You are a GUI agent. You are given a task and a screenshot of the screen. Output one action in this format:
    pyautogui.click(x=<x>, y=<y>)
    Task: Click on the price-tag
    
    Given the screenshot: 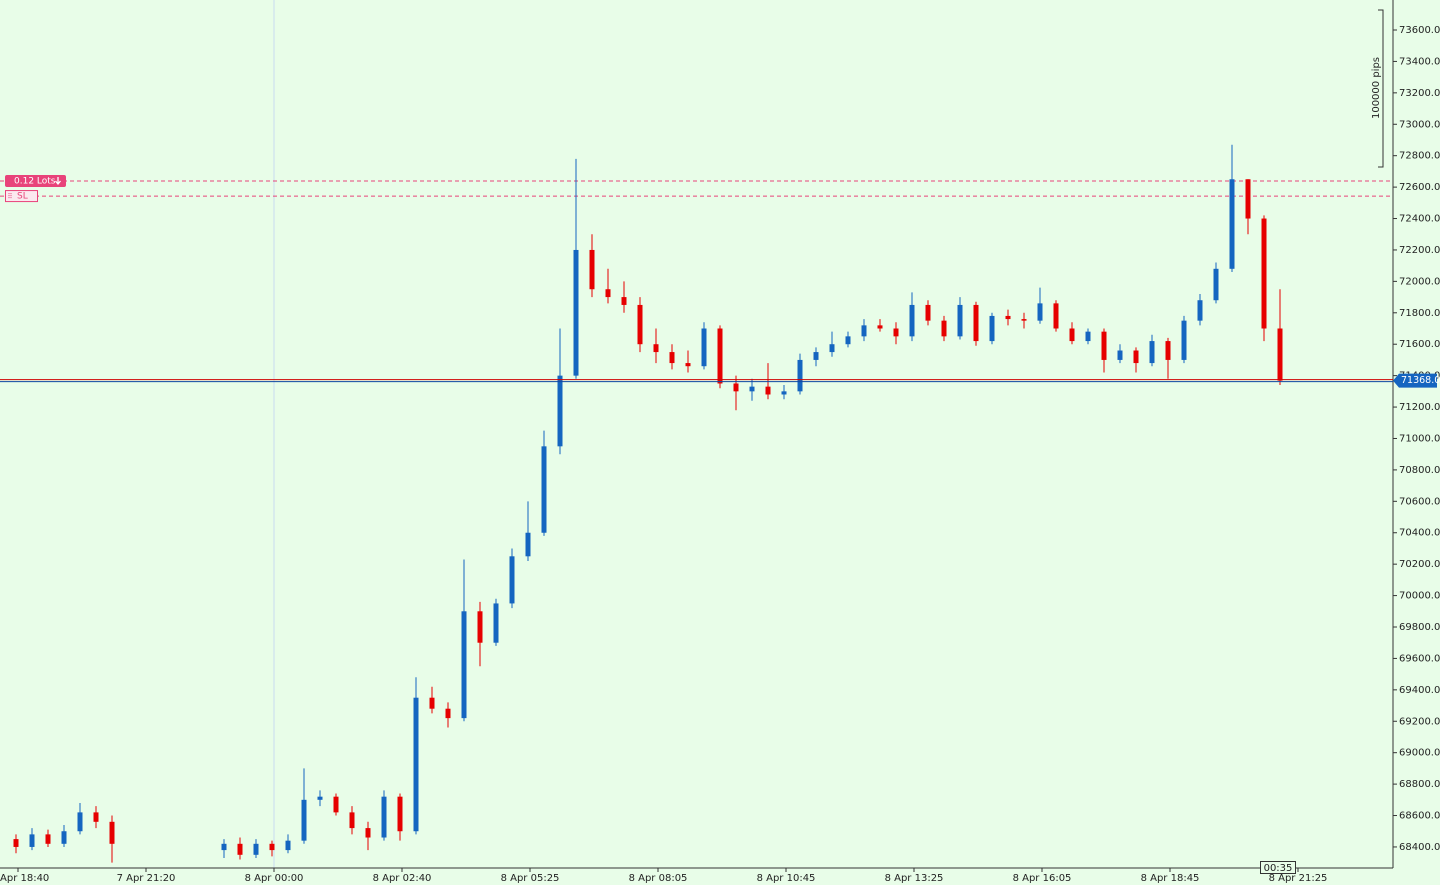 What is the action you would take?
    pyautogui.click(x=1415, y=380)
    